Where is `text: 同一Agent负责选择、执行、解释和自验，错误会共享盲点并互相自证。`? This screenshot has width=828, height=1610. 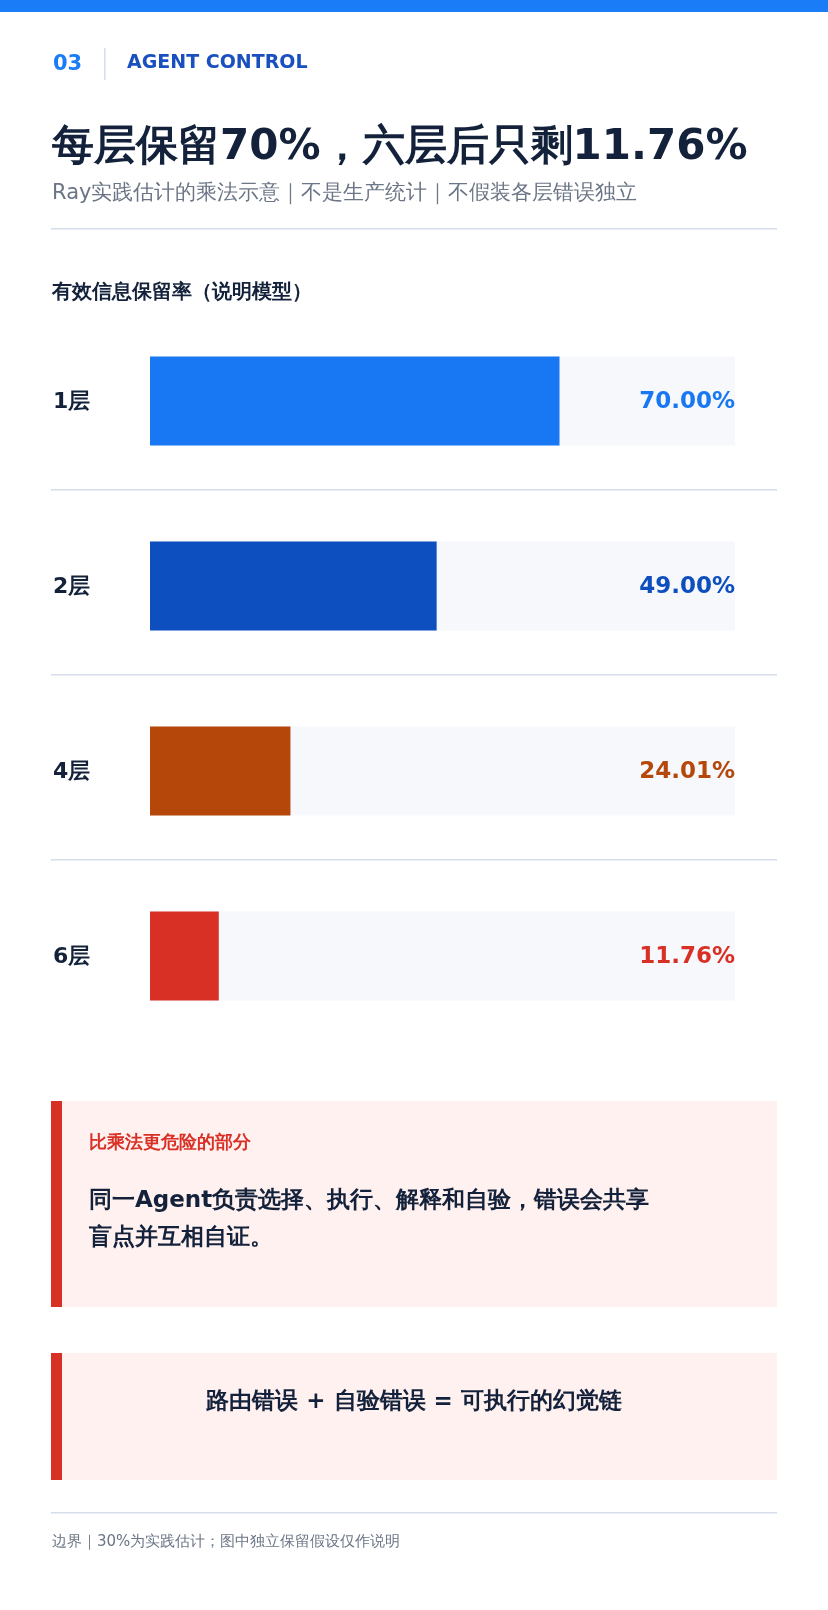 text: 同一Agent负责选择、执行、解释和自验，错误会共享盲点并互相自证。 is located at coordinates (369, 1217).